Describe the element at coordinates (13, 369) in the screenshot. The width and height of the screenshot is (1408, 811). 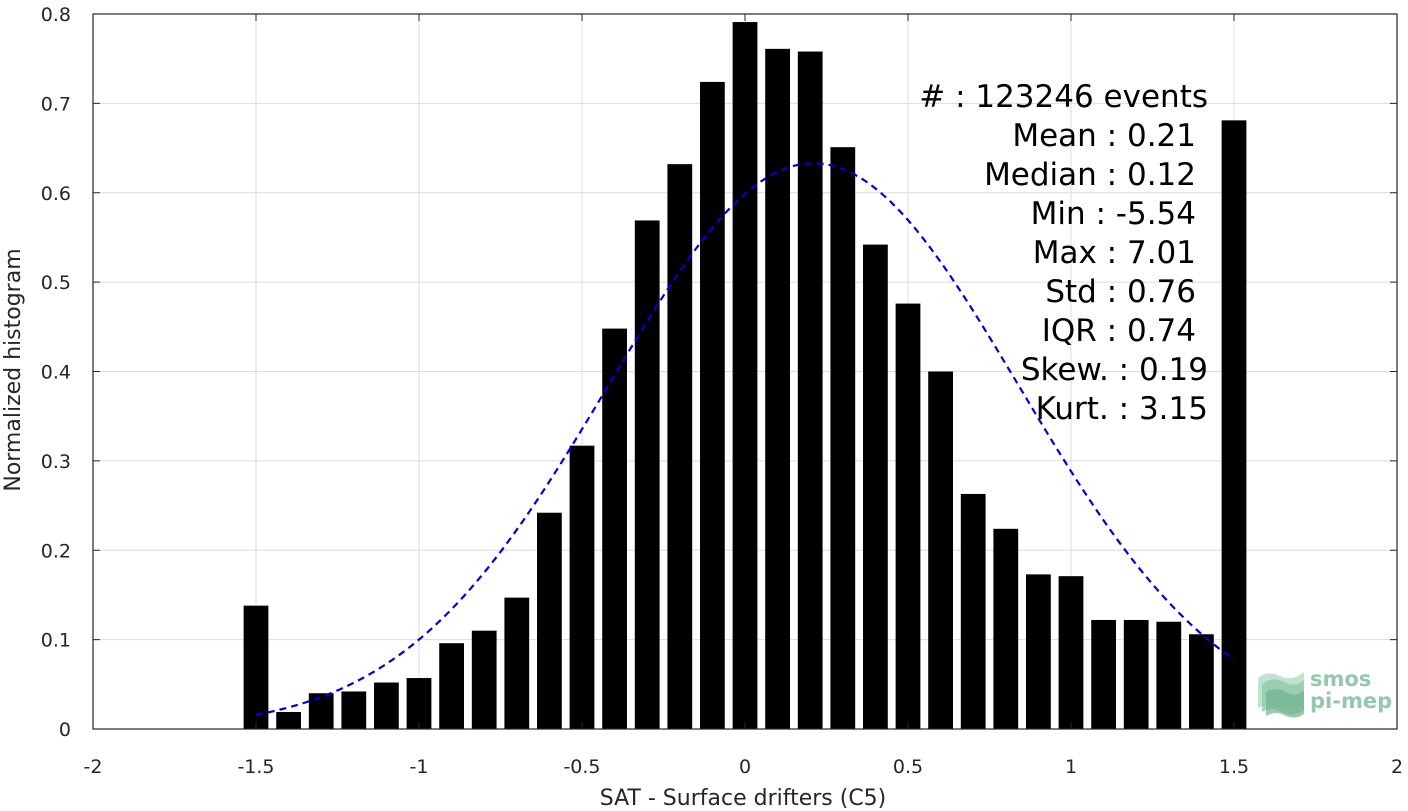
I see `y-axis-label: Normalized histogram` at that location.